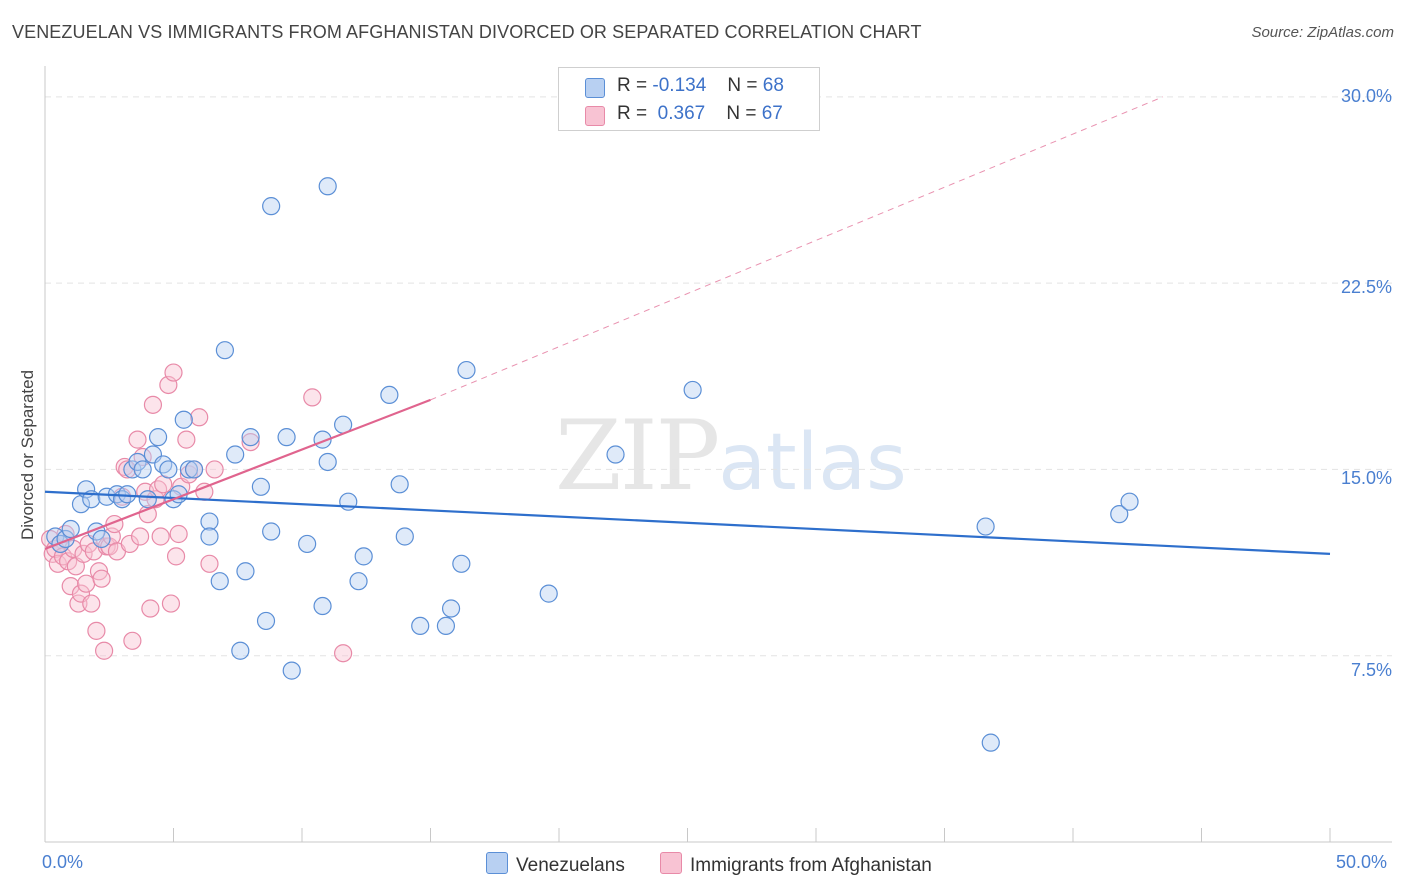  What do you see at coordinates (679, 85) in the screenshot?
I see `legend-r-value: -0.134` at bounding box center [679, 85].